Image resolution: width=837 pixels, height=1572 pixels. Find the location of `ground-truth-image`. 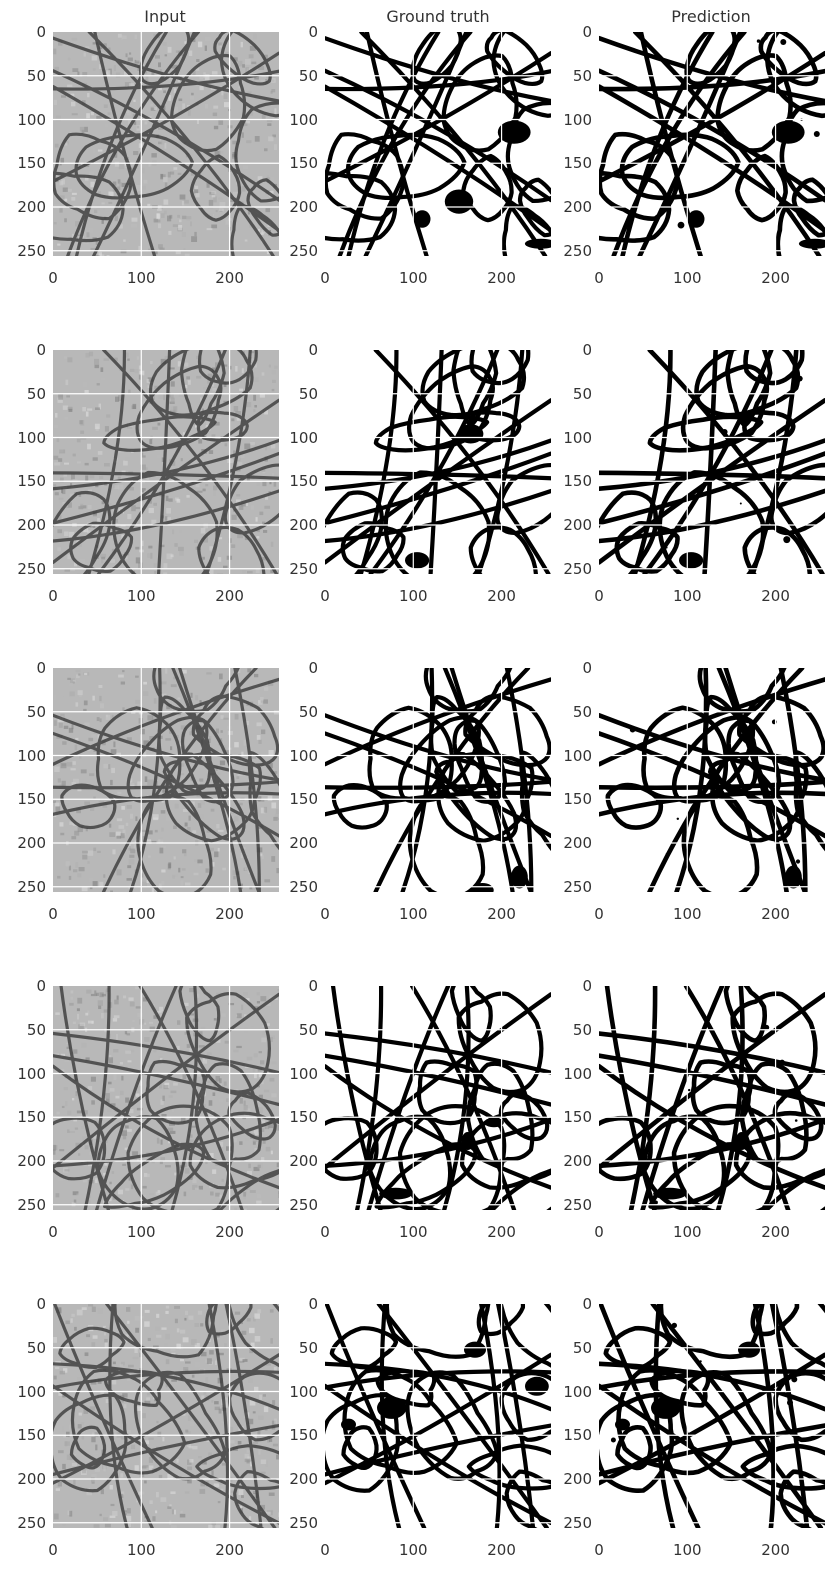

ground-truth-image is located at coordinates (438, 462).